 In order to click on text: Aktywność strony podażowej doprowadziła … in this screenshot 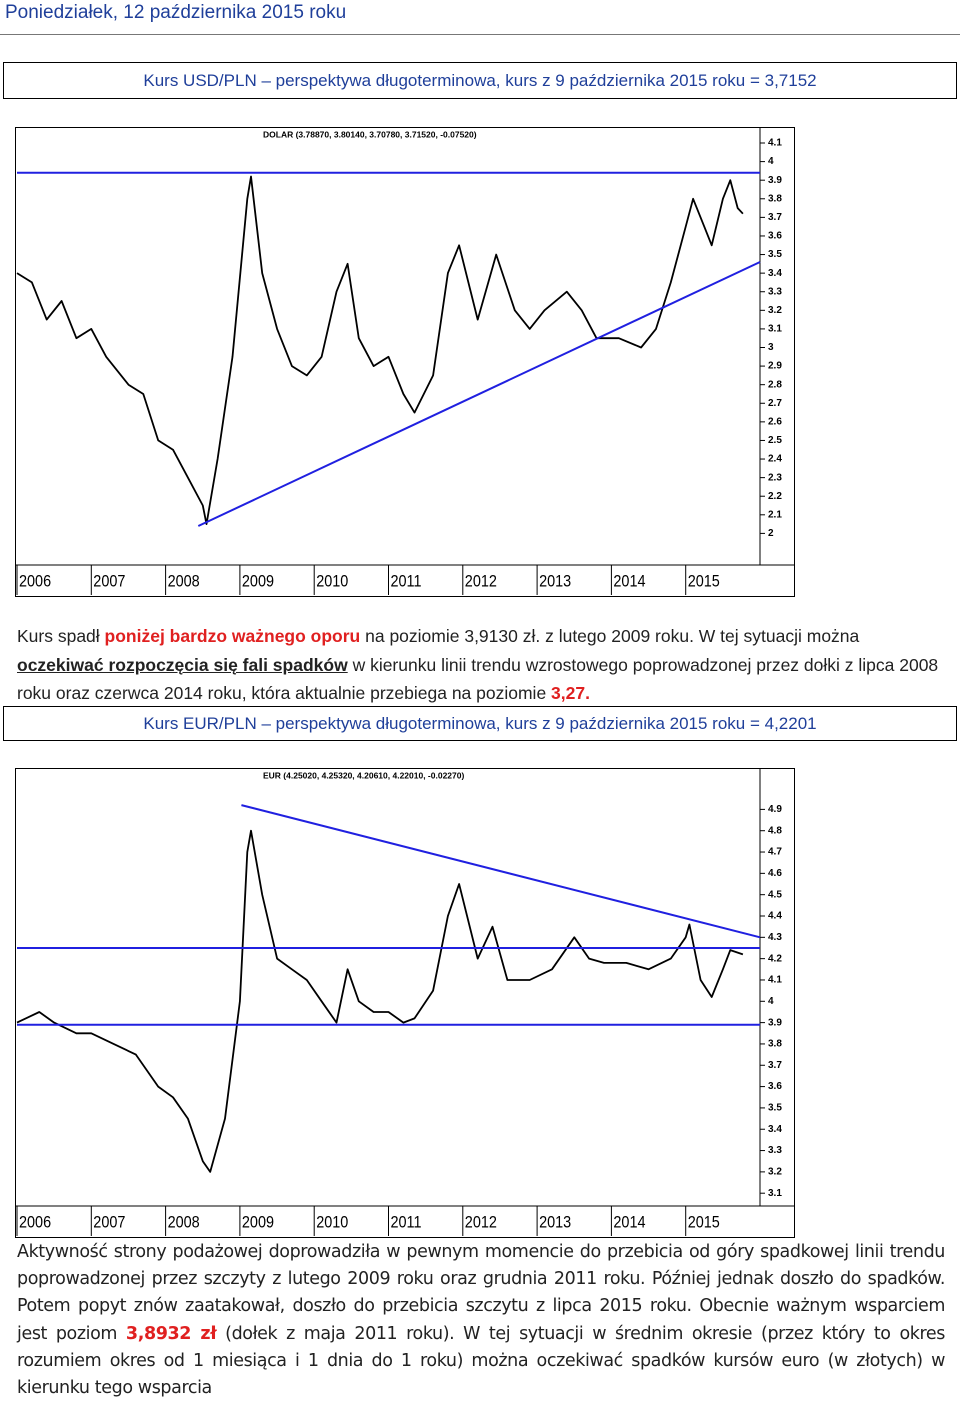, I will do `click(481, 1293)`.